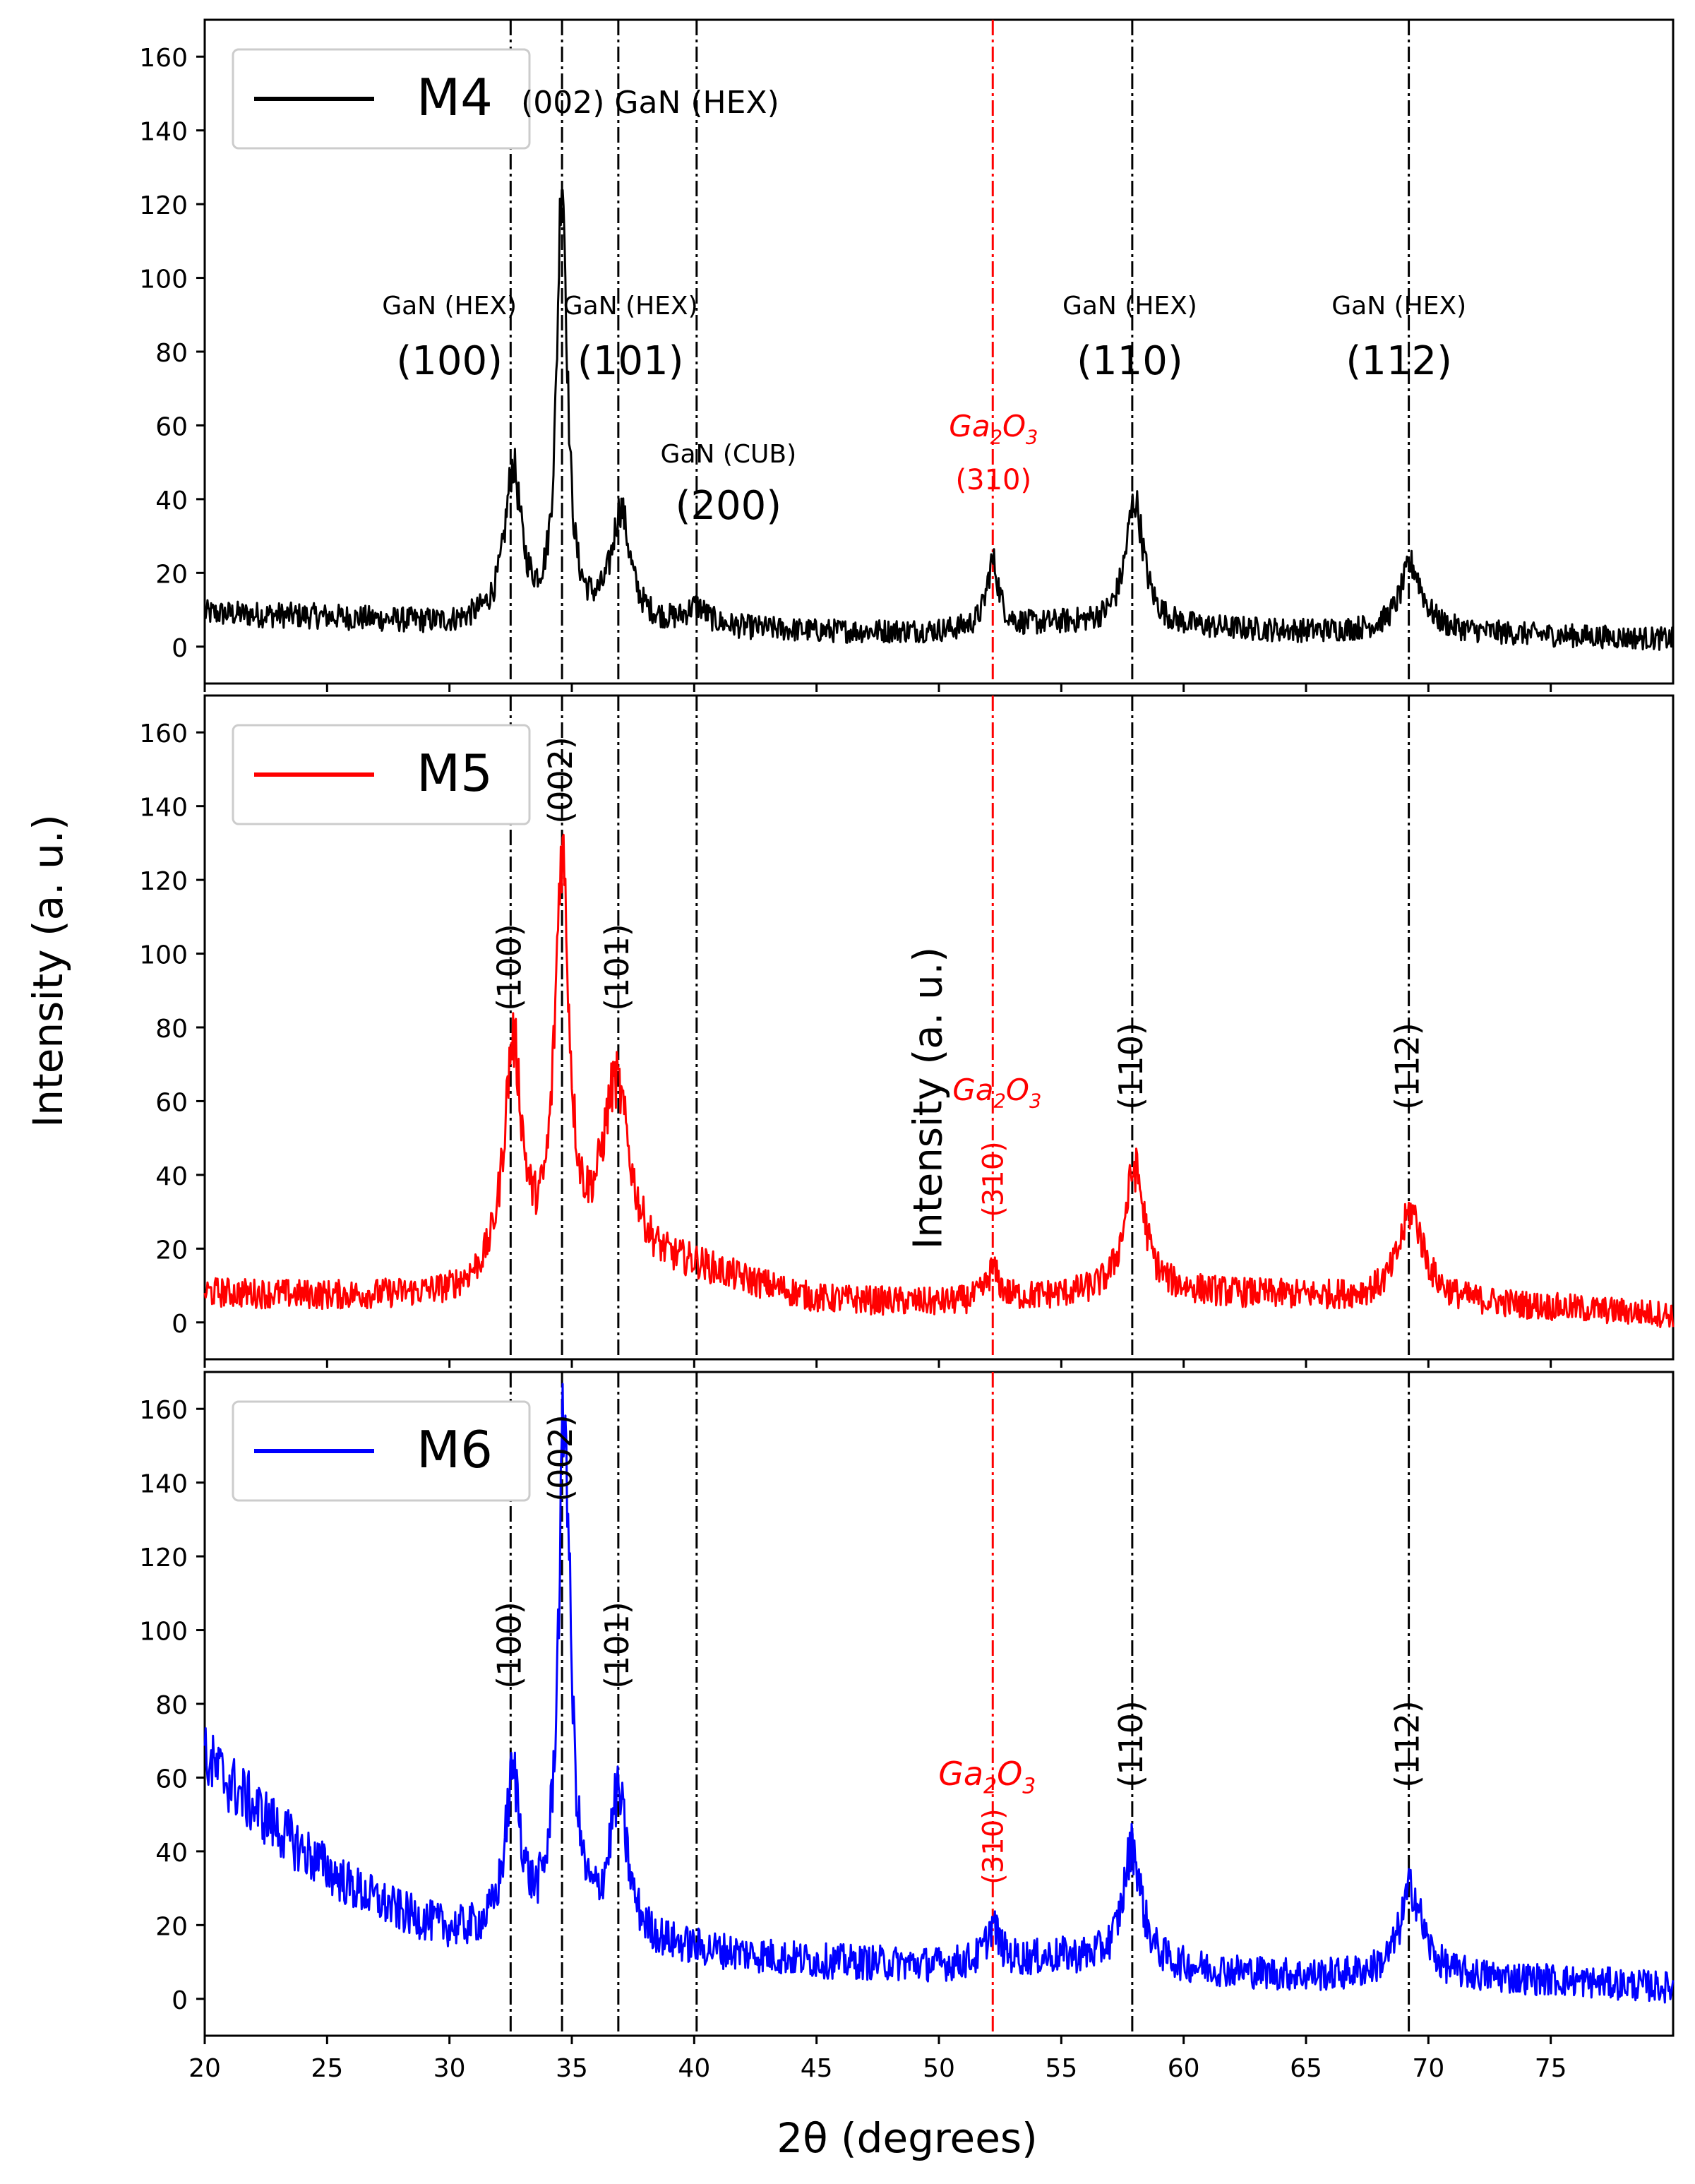 This screenshot has height=2184, width=1695. Describe the element at coordinates (729, 506) in the screenshot. I see `annotation-miller: (200)` at that location.